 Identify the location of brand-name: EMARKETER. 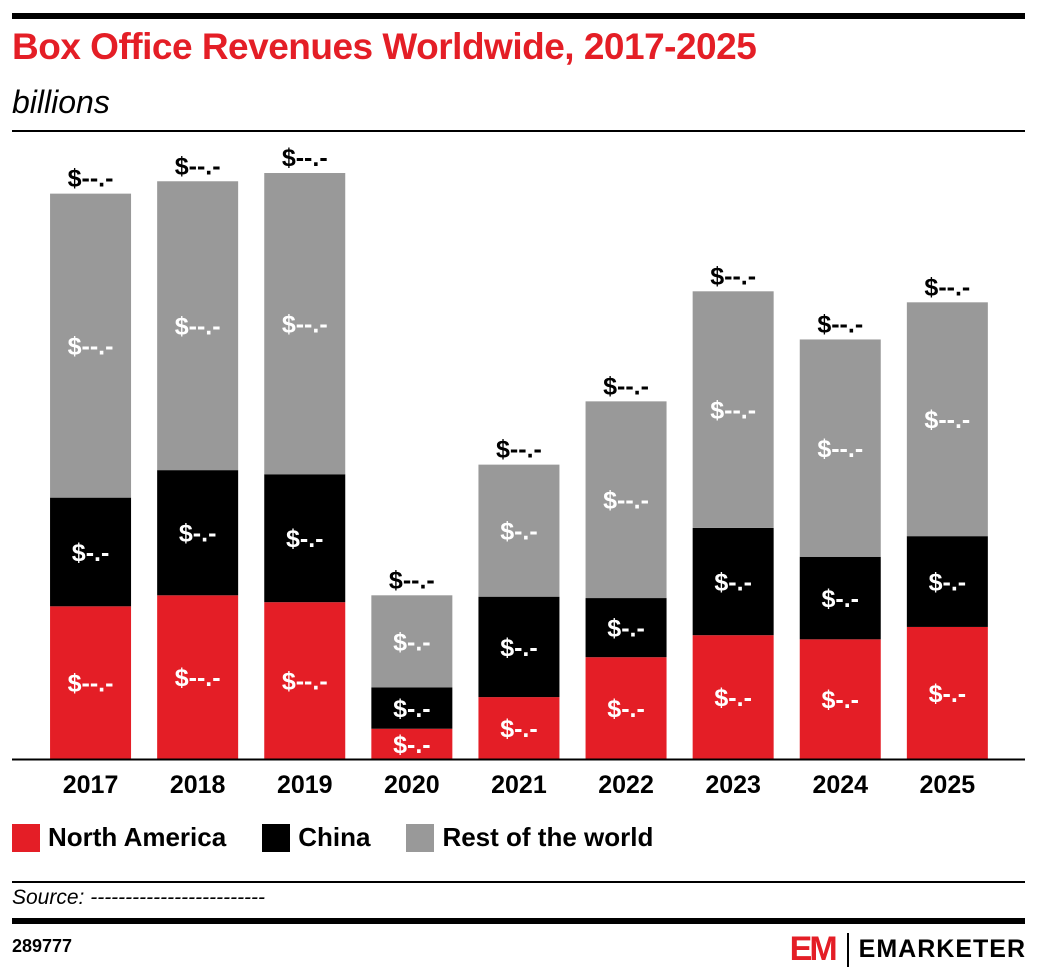
(942, 949).